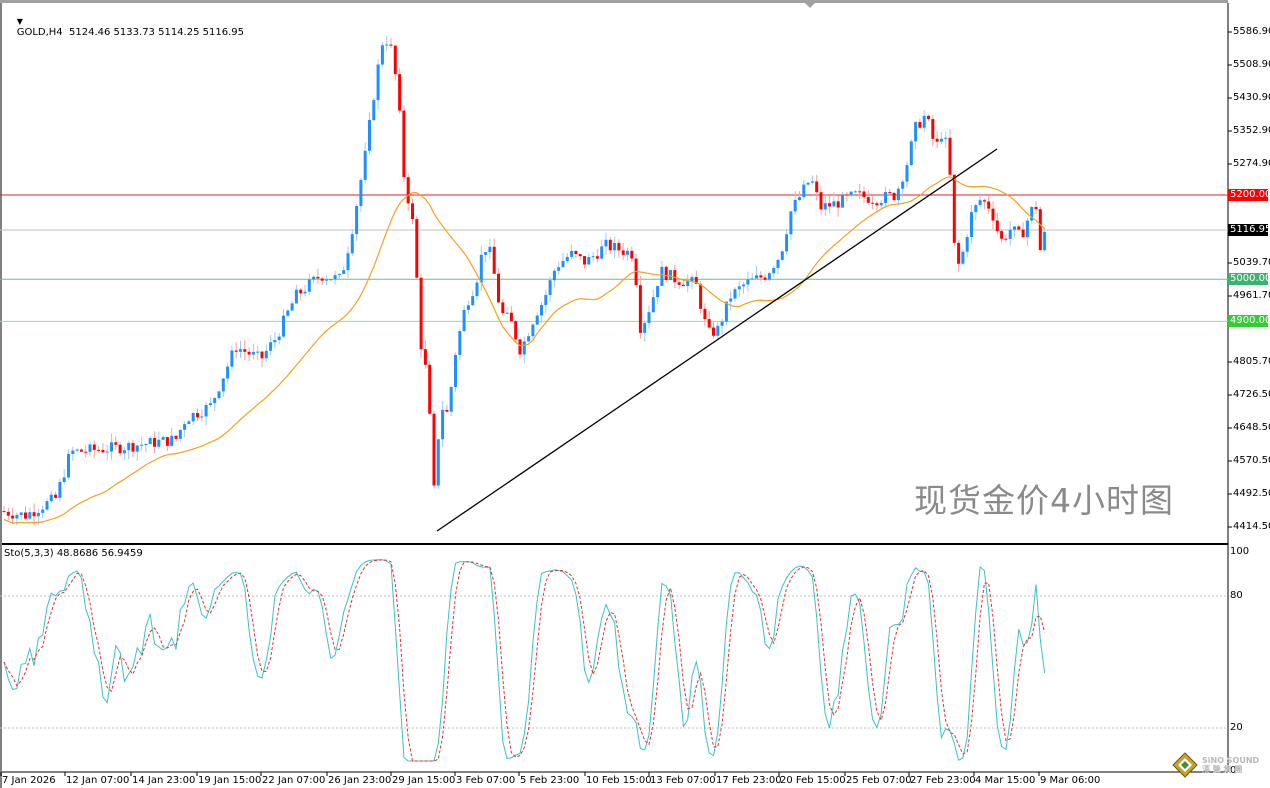 Image resolution: width=1270 pixels, height=788 pixels. What do you see at coordinates (1233, 770) in the screenshot?
I see `stoch-level-label: 0` at bounding box center [1233, 770].